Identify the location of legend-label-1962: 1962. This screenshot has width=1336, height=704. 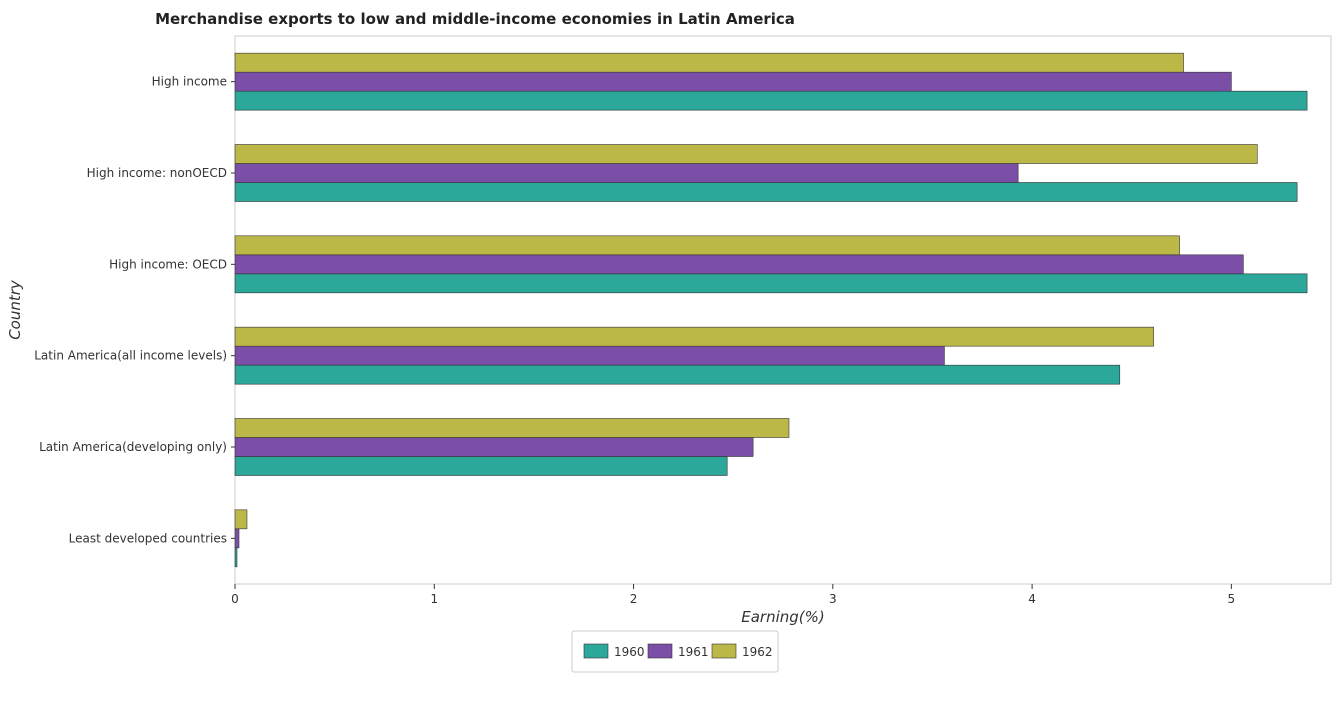
(757, 652).